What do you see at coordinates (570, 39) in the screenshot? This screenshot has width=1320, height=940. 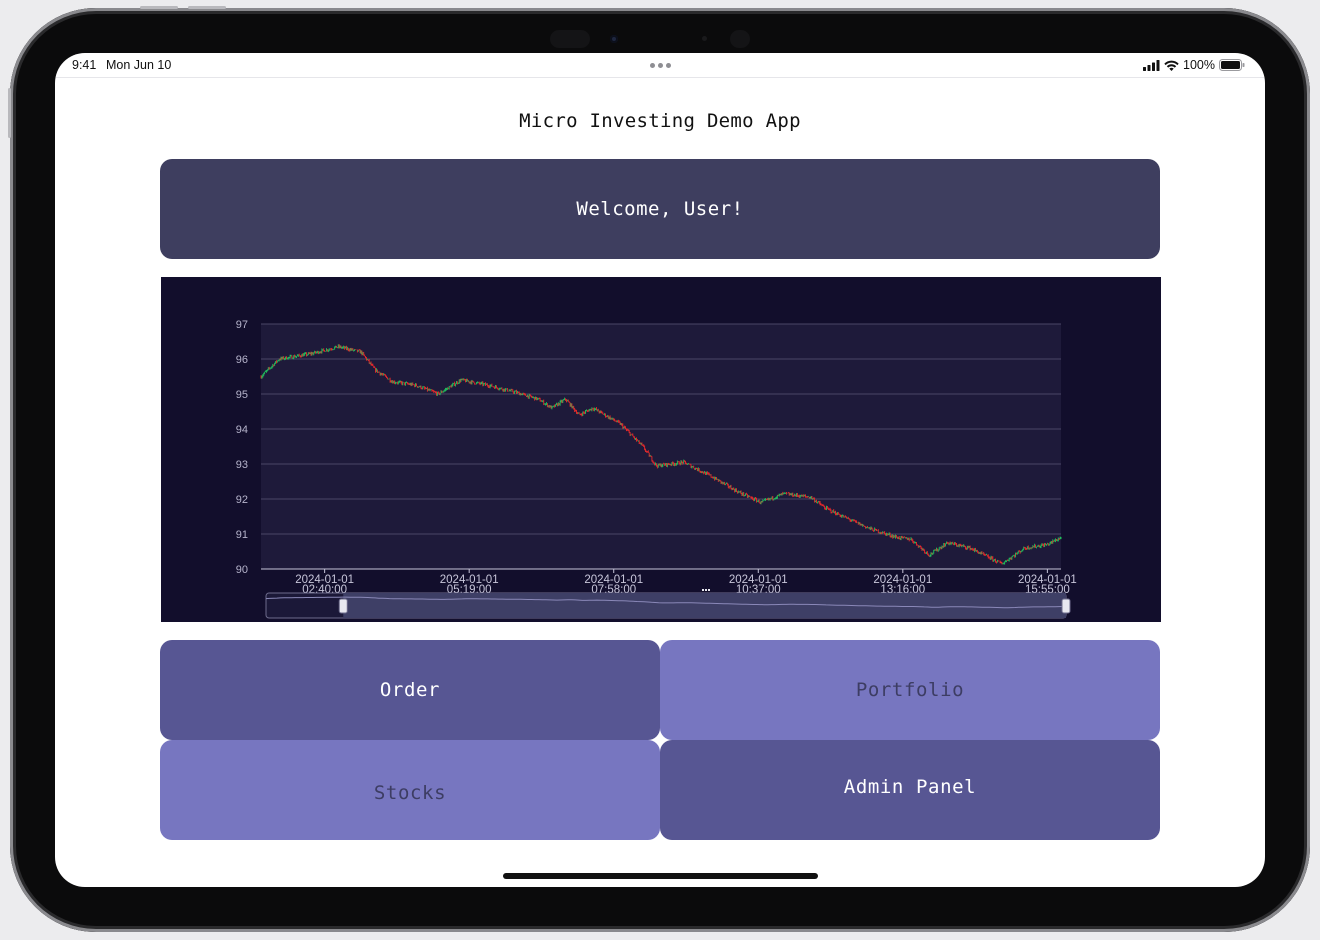 I see `camera-housing` at bounding box center [570, 39].